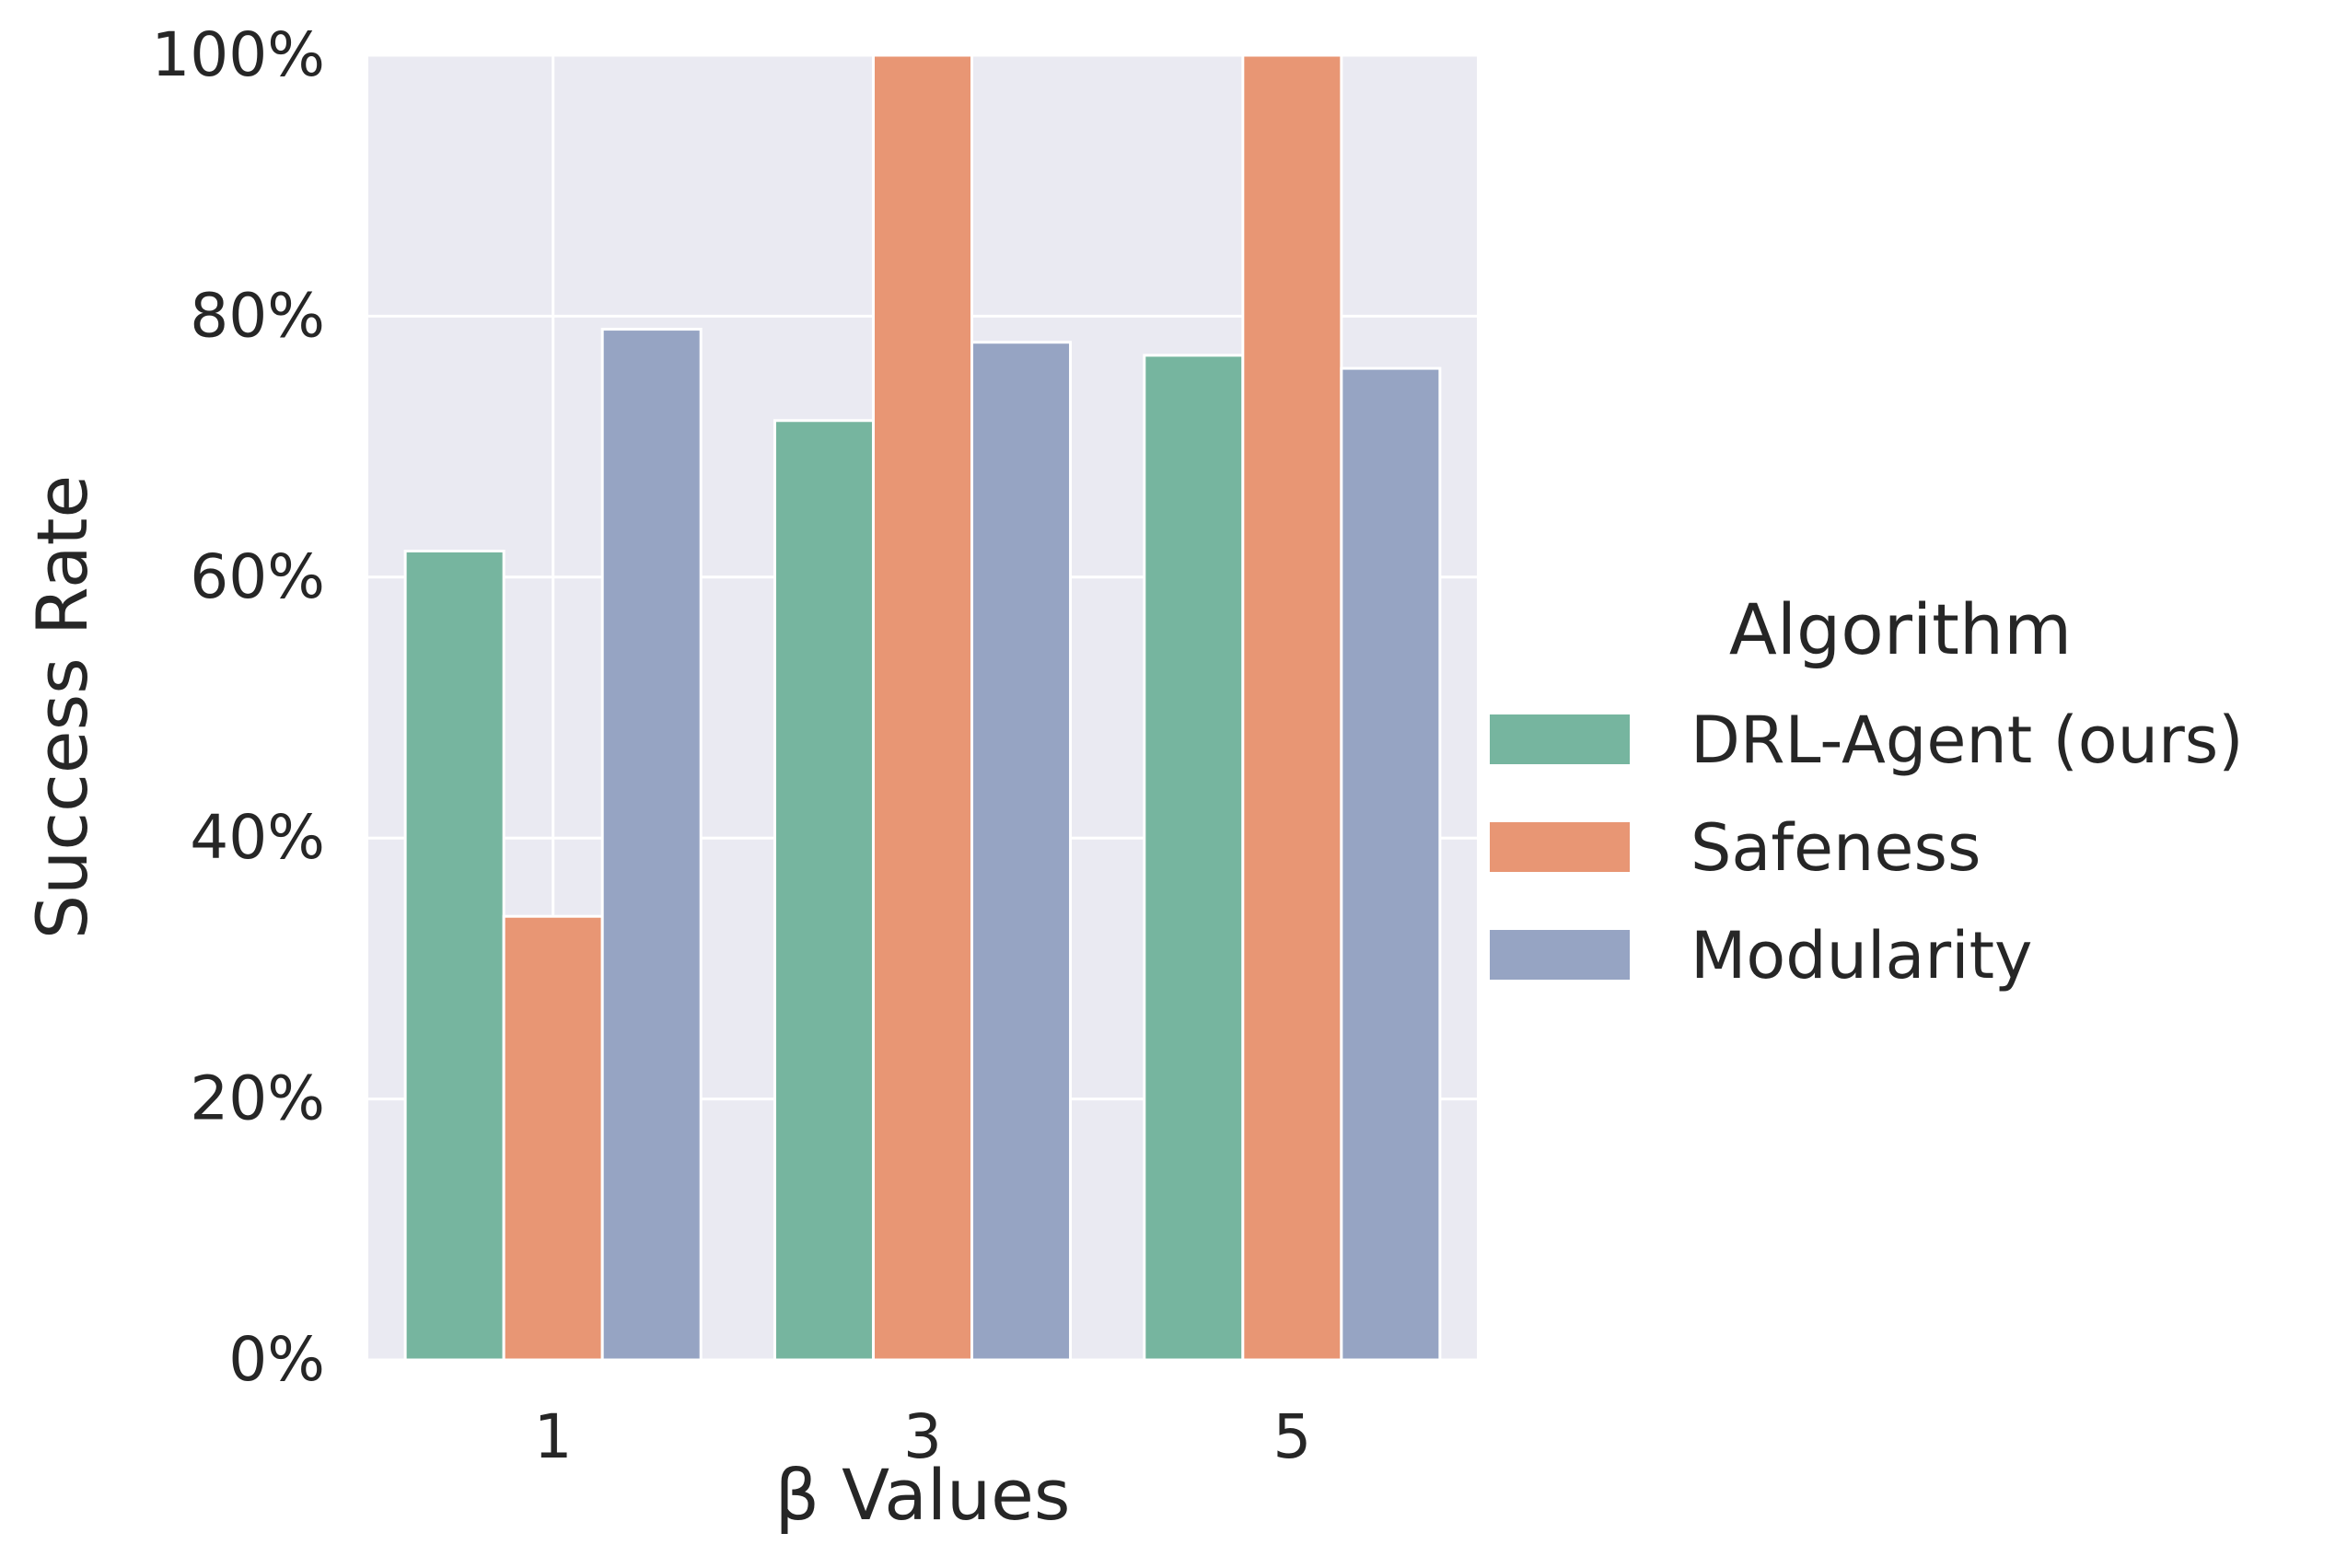  What do you see at coordinates (553, 1436) in the screenshot?
I see `x-tick-label: 1` at bounding box center [553, 1436].